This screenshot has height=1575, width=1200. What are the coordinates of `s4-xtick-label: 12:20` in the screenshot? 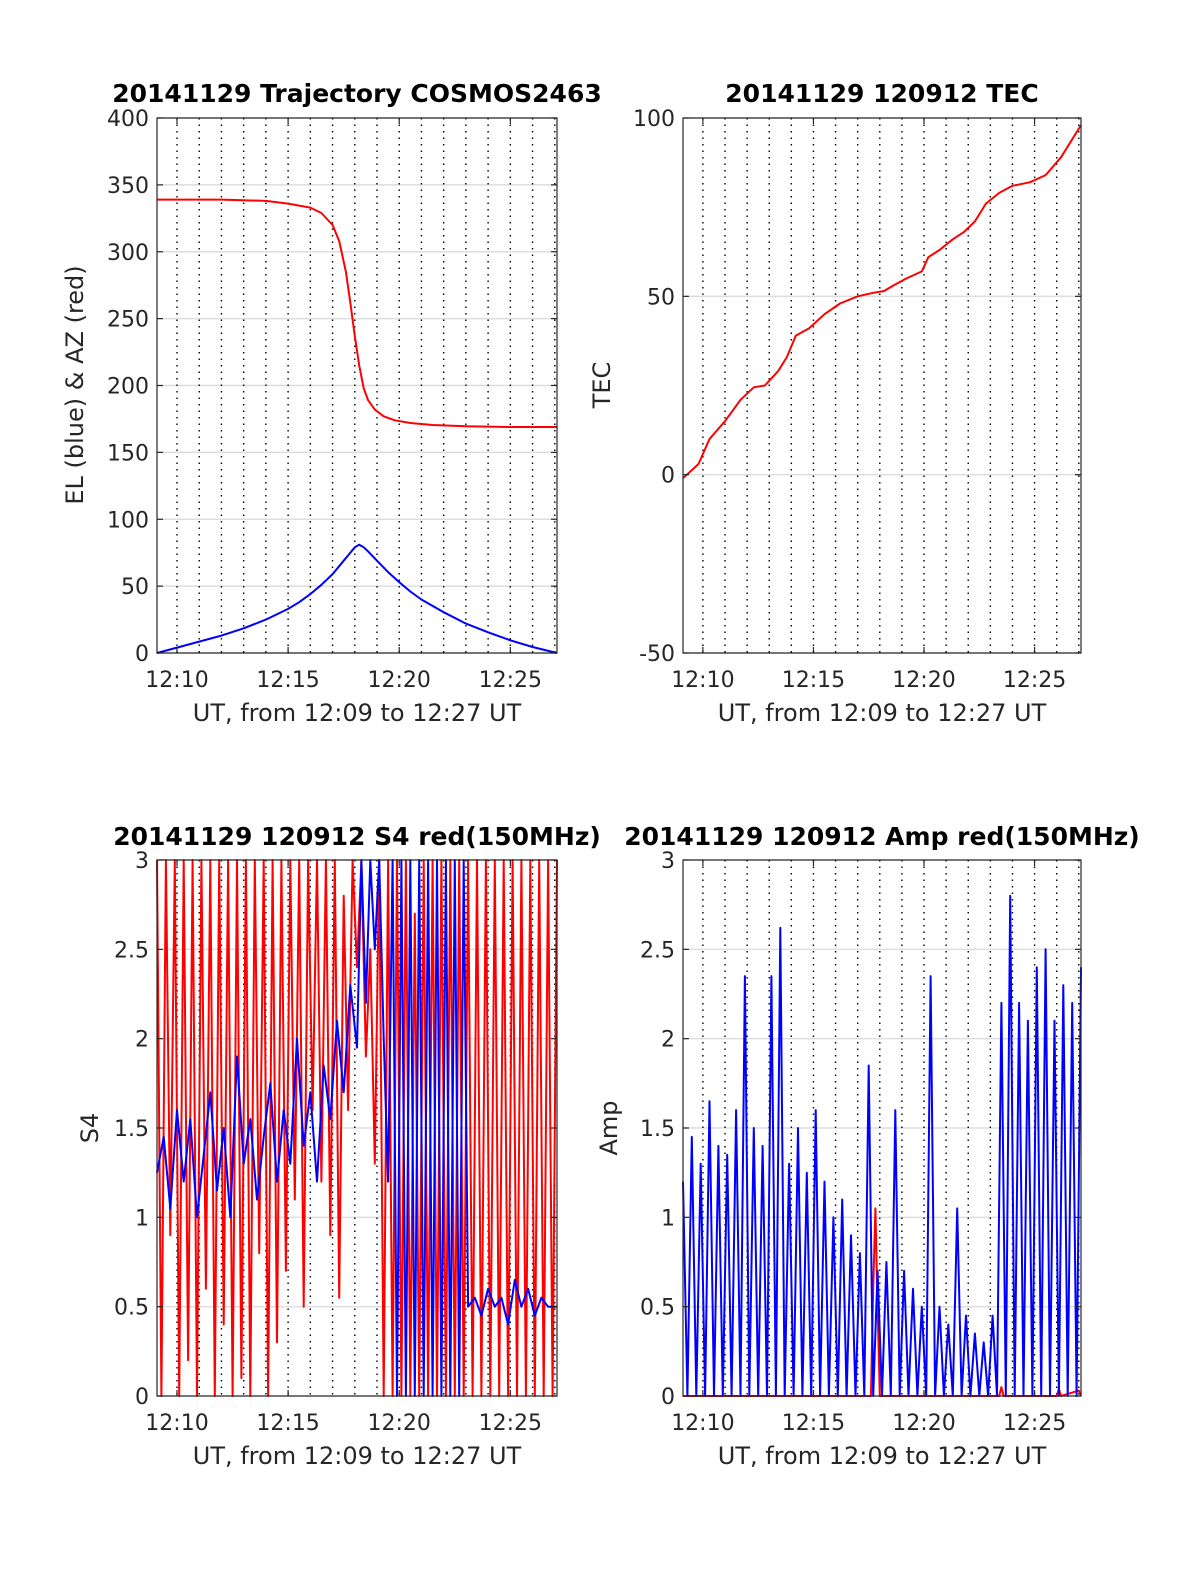 It's located at (399, 1423).